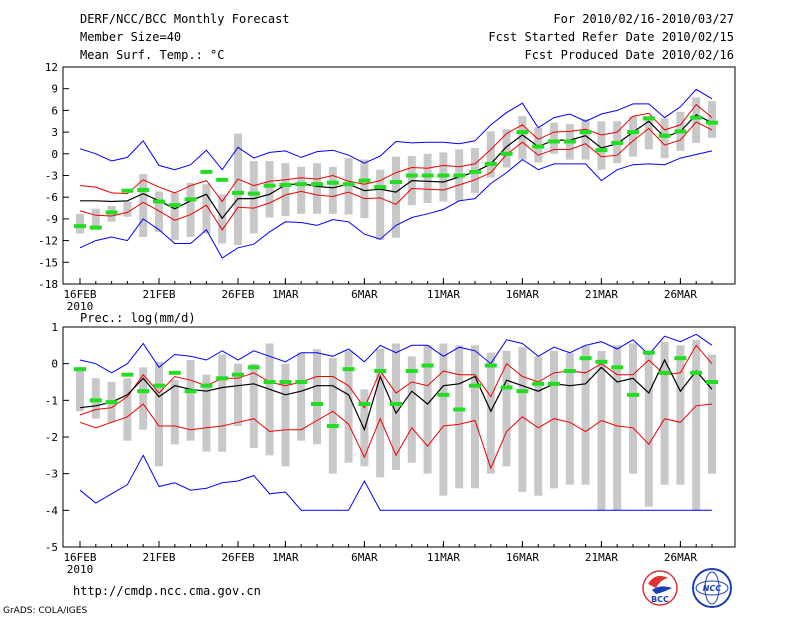 The height and width of the screenshot is (618, 800). I want to click on bcc-logo-text: BCC, so click(660, 599).